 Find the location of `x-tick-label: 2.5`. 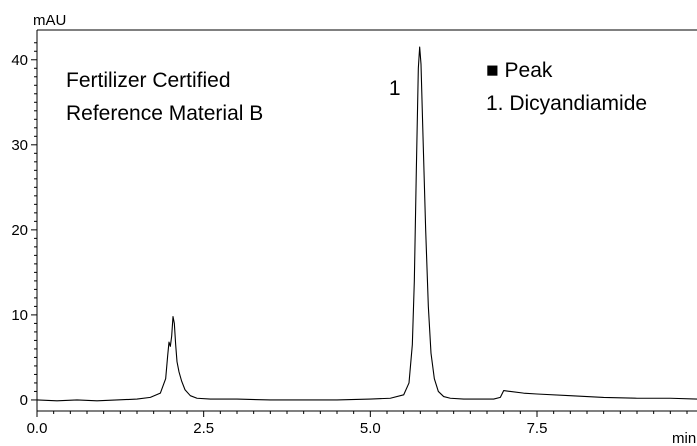

x-tick-label: 2.5 is located at coordinates (203, 428).